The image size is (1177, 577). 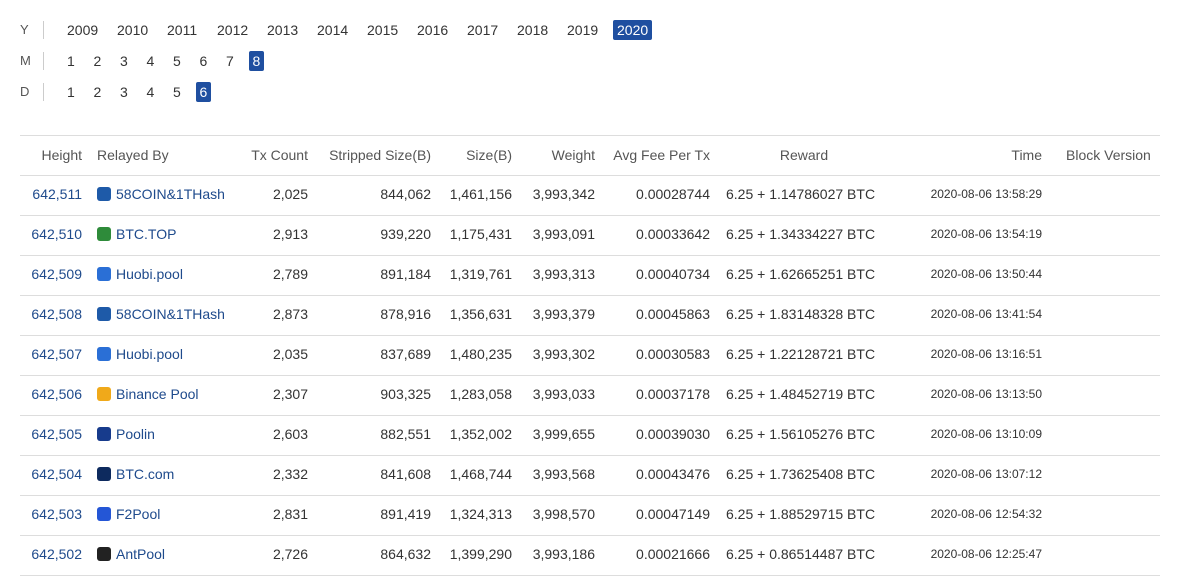 I want to click on filter-option: 2015, so click(x=383, y=30).